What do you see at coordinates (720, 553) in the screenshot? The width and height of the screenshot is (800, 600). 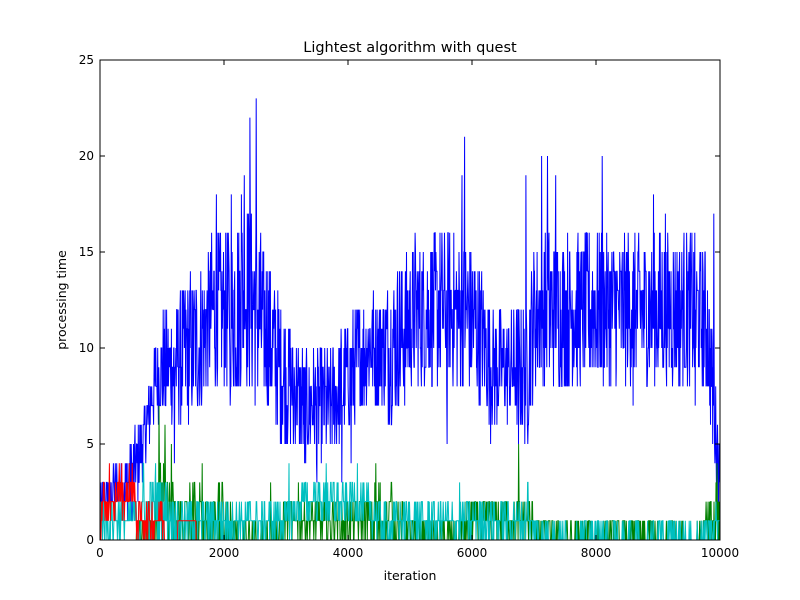 I see `x-tick-label: 10000` at bounding box center [720, 553].